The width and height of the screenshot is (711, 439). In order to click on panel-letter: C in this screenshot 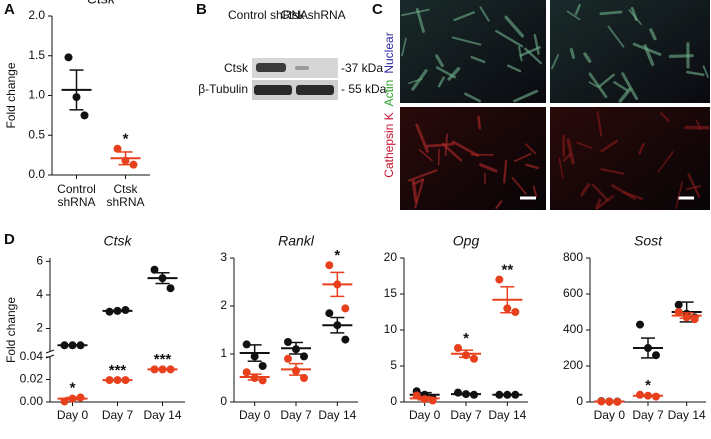, I will do `click(377, 9)`.